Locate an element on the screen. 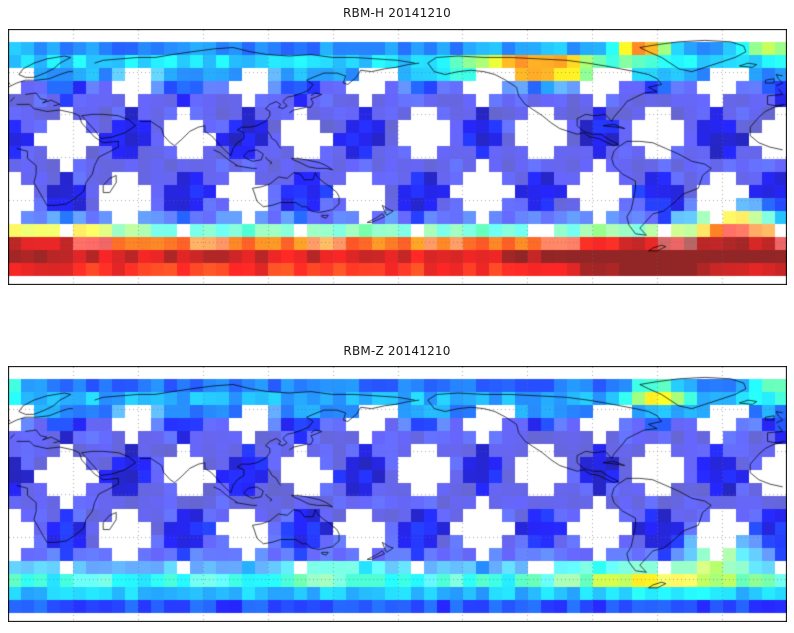 Image resolution: width=794 pixels, height=633 pixels. rbm-z-title: RBM-Z 20141210 is located at coordinates (397, 351).